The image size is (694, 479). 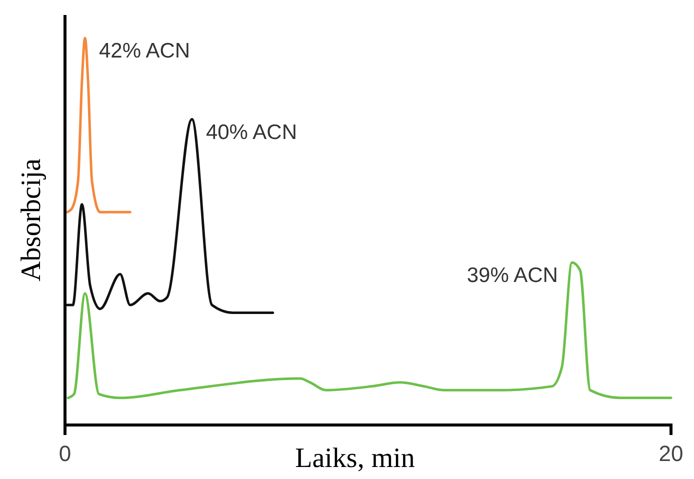 What do you see at coordinates (512, 276) in the screenshot?
I see `series-label: 39% ACN` at bounding box center [512, 276].